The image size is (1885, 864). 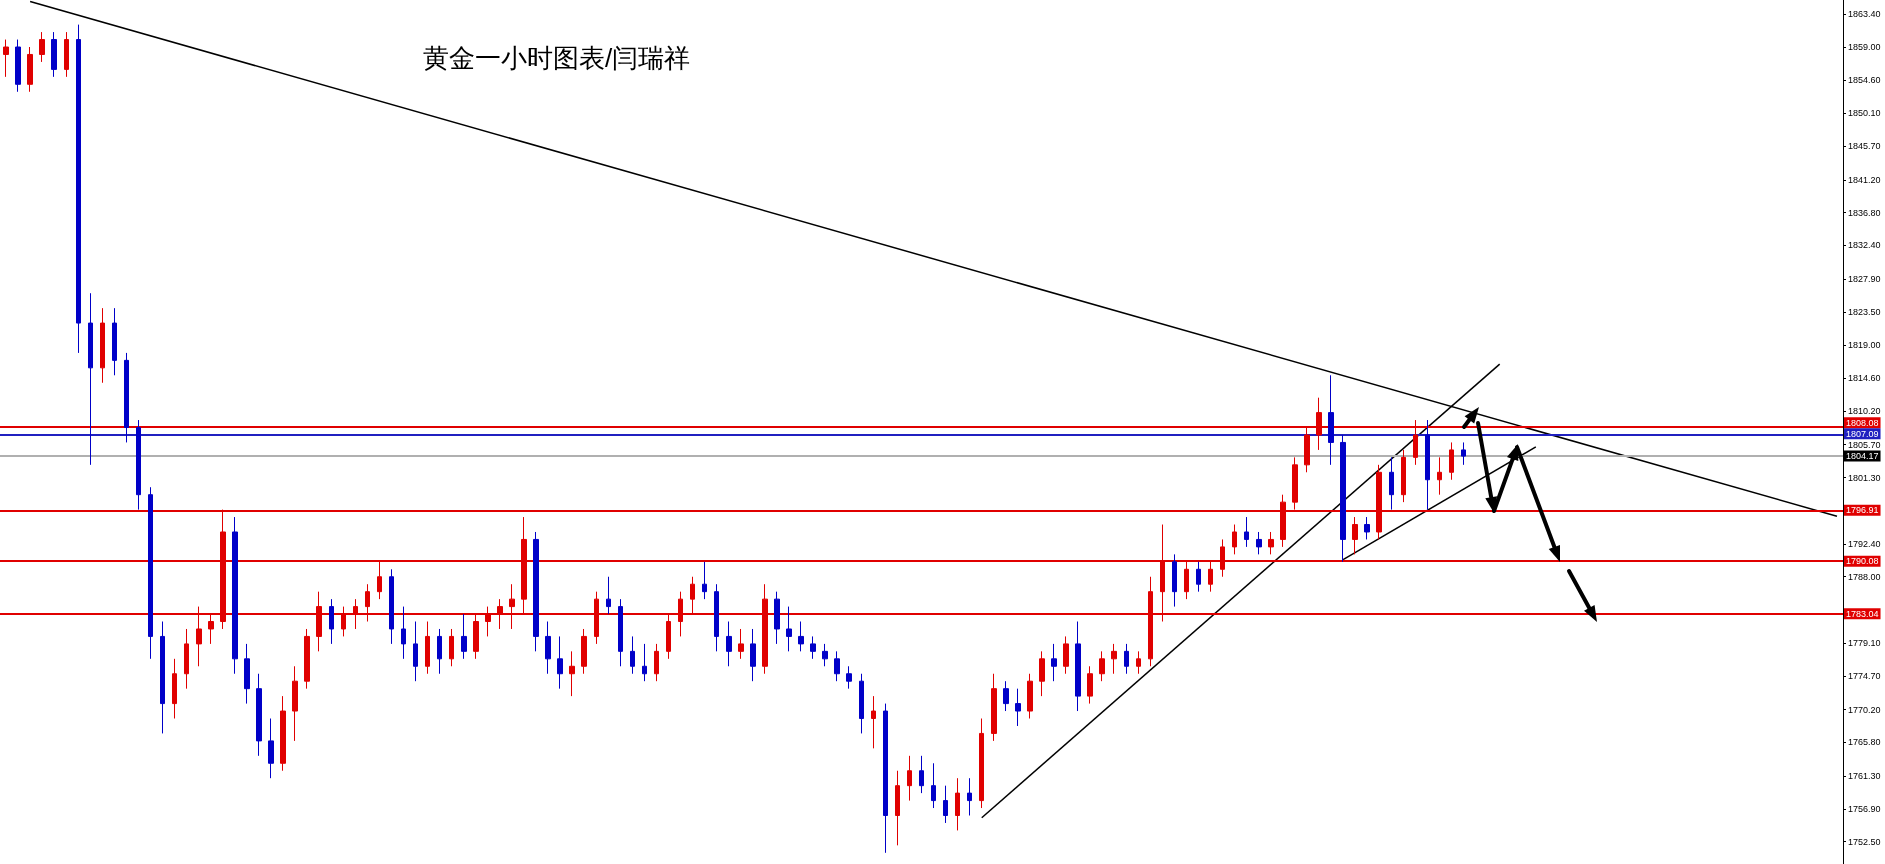 What do you see at coordinates (1864, 179) in the screenshot?
I see `y-tick-label: 1841.20` at bounding box center [1864, 179].